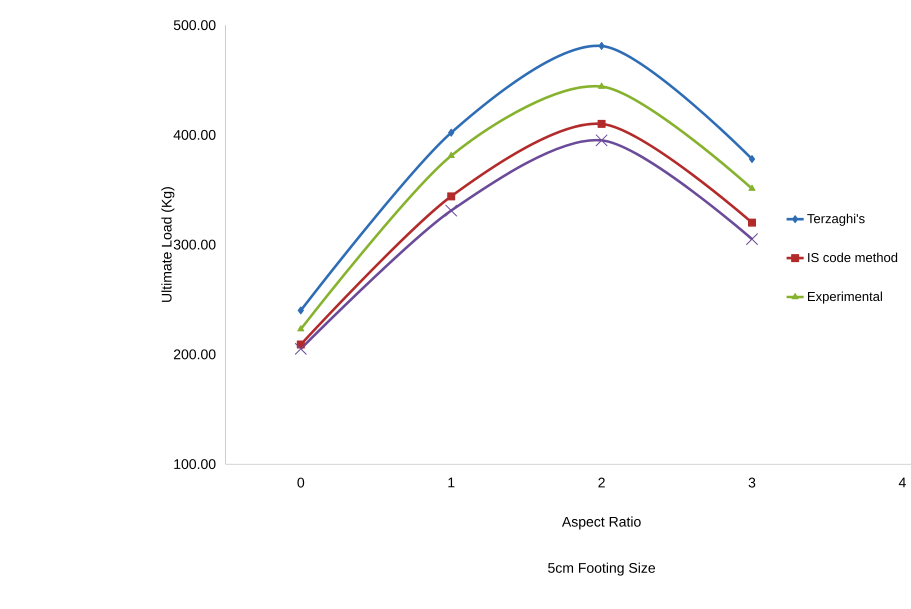 The image size is (911, 609). What do you see at coordinates (195, 245) in the screenshot?
I see `y-tick-label: 300.00` at bounding box center [195, 245].